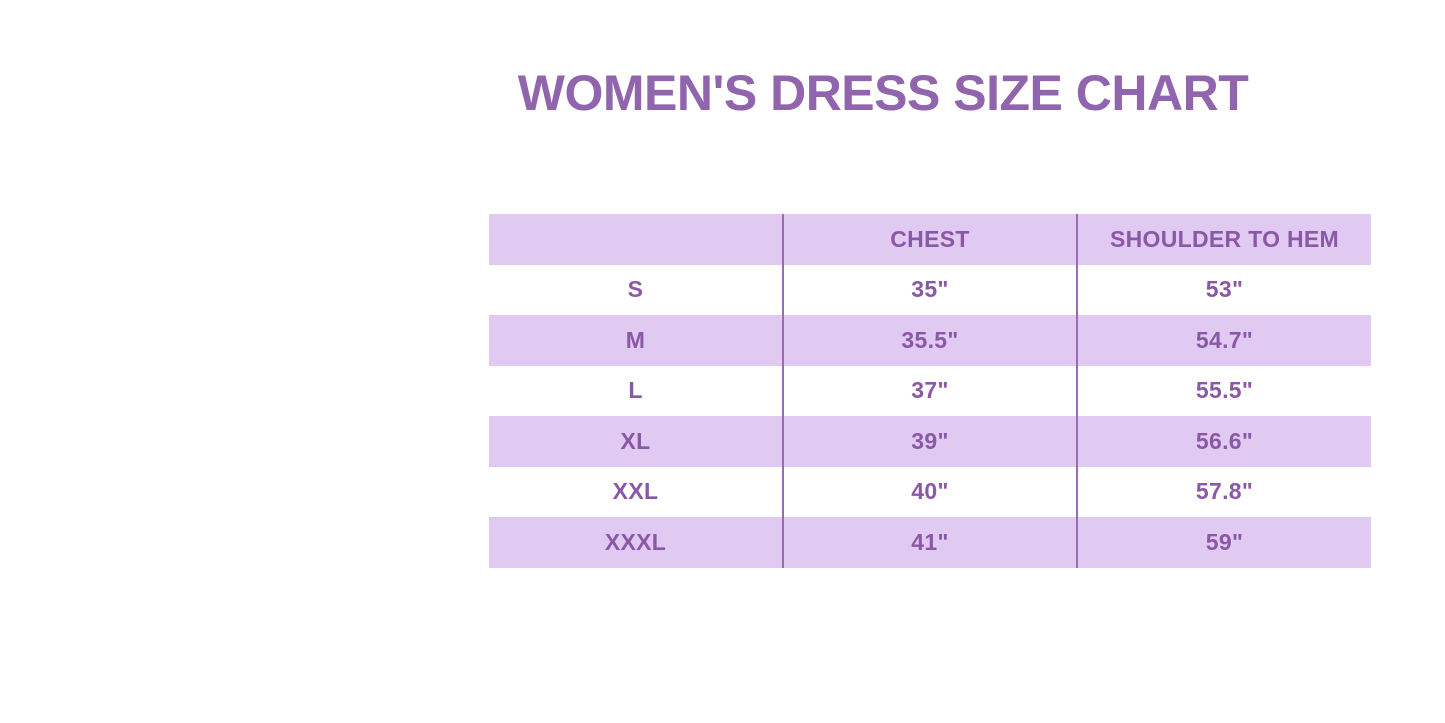  Describe the element at coordinates (1223, 340) in the screenshot. I see `cell-shoulder-to-hem: 54.7"` at that location.